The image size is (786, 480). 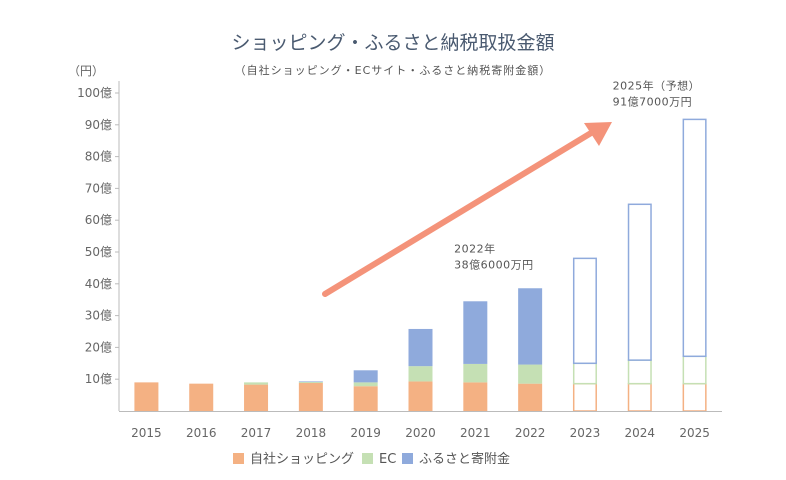 I want to click on x-tick-label: 2018, so click(x=311, y=433).